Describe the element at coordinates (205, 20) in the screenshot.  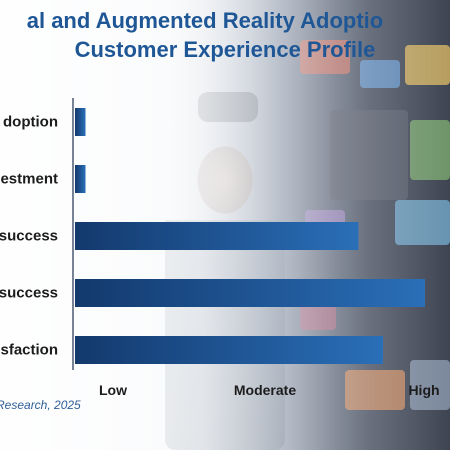
I see `title-line-1: al and Augmented Reality Adoptio` at that location.